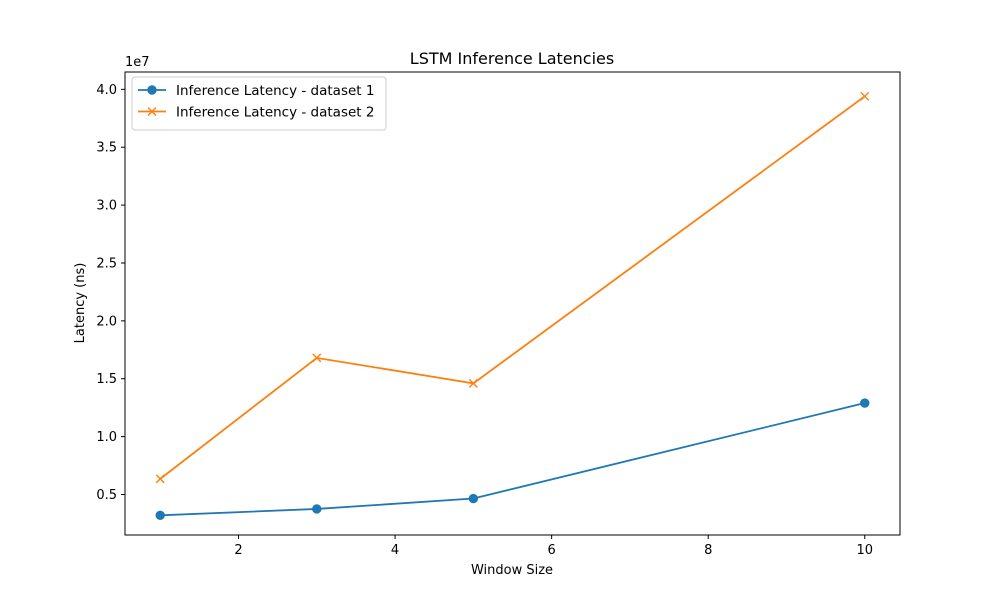  I want to click on y-tick-label: 3.0, so click(106, 206).